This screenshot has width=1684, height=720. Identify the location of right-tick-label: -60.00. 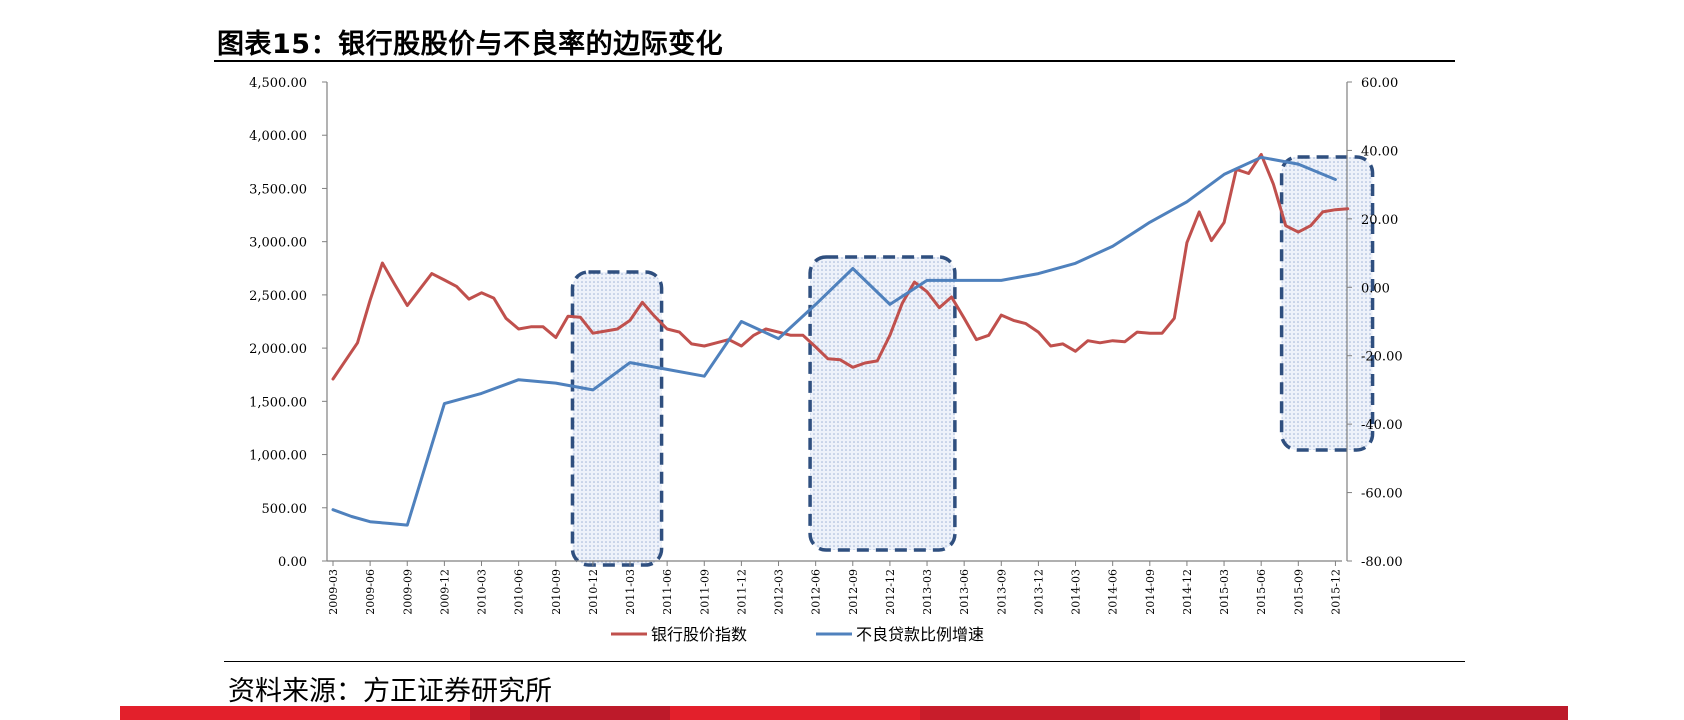
(1382, 494).